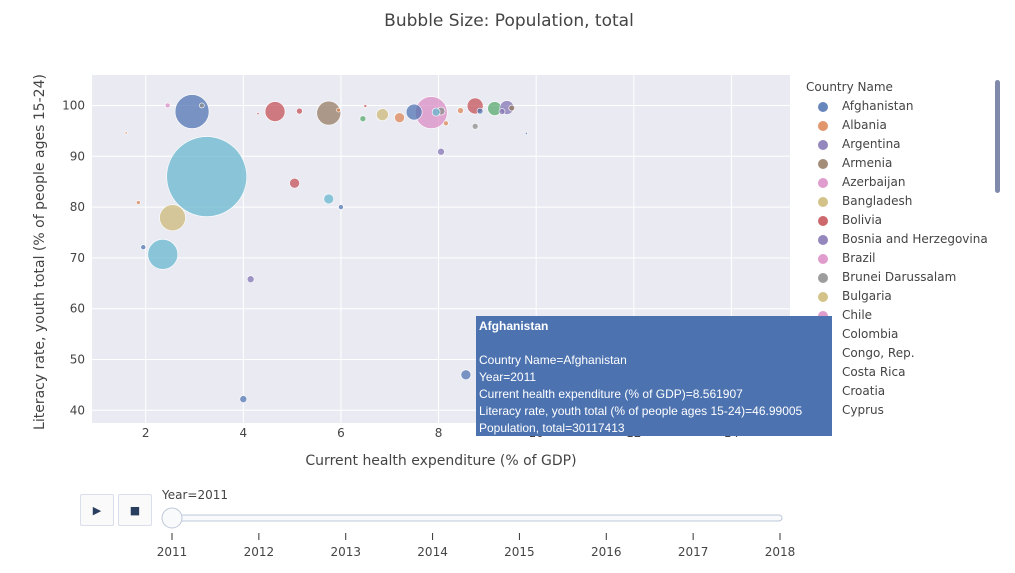 The image size is (1015, 573). I want to click on legend-item: Brunei Darussalam, so click(898, 277).